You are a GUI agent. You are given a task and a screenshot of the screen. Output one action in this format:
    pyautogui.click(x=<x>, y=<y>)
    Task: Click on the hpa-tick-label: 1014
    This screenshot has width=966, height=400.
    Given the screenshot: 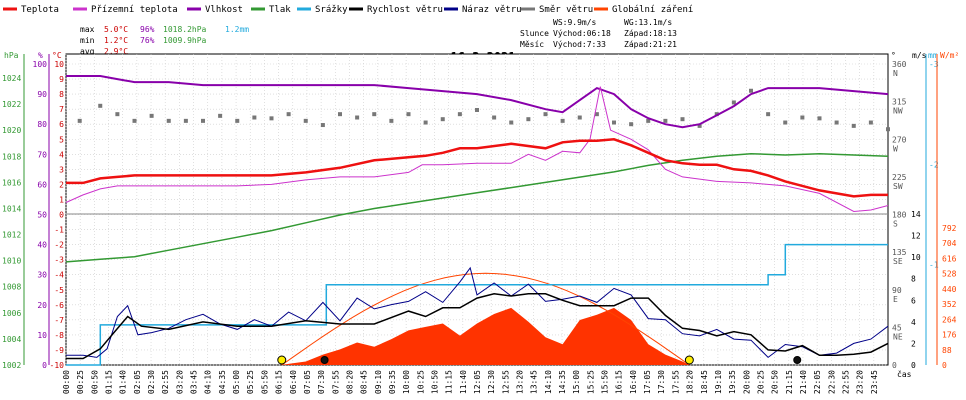 What is the action you would take?
    pyautogui.click(x=11, y=208)
    